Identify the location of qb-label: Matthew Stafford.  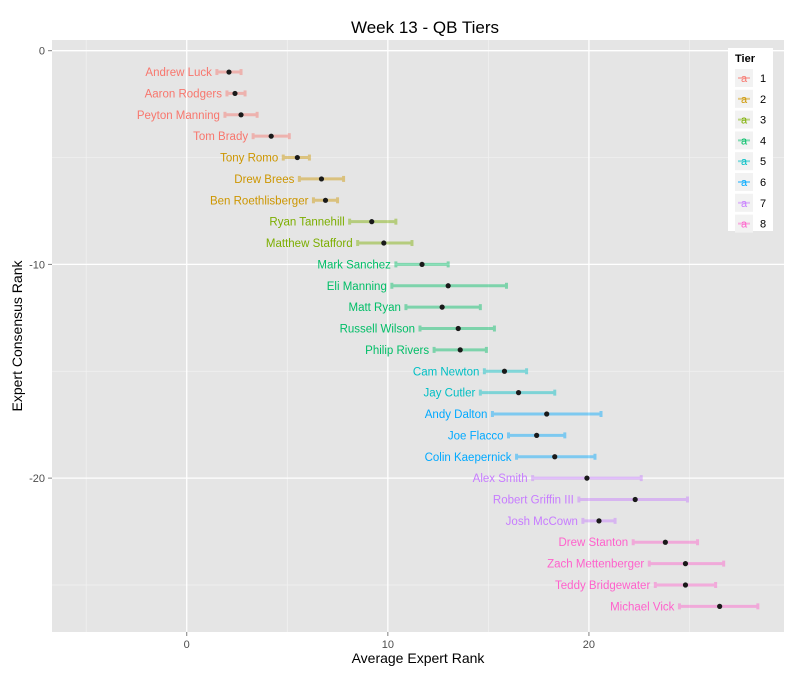
(309, 244).